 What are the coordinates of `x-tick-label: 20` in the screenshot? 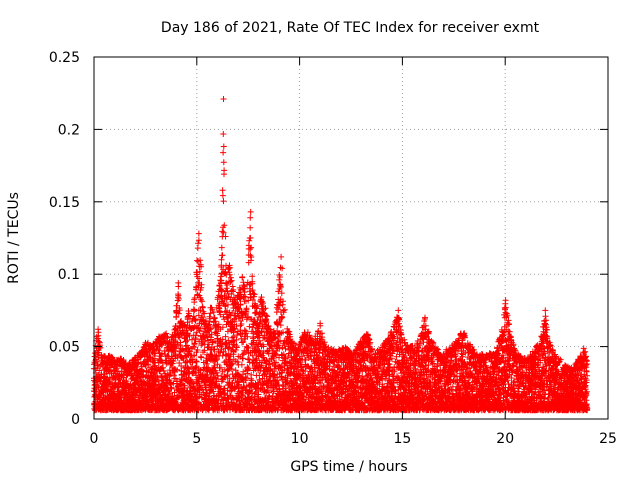 It's located at (505, 439).